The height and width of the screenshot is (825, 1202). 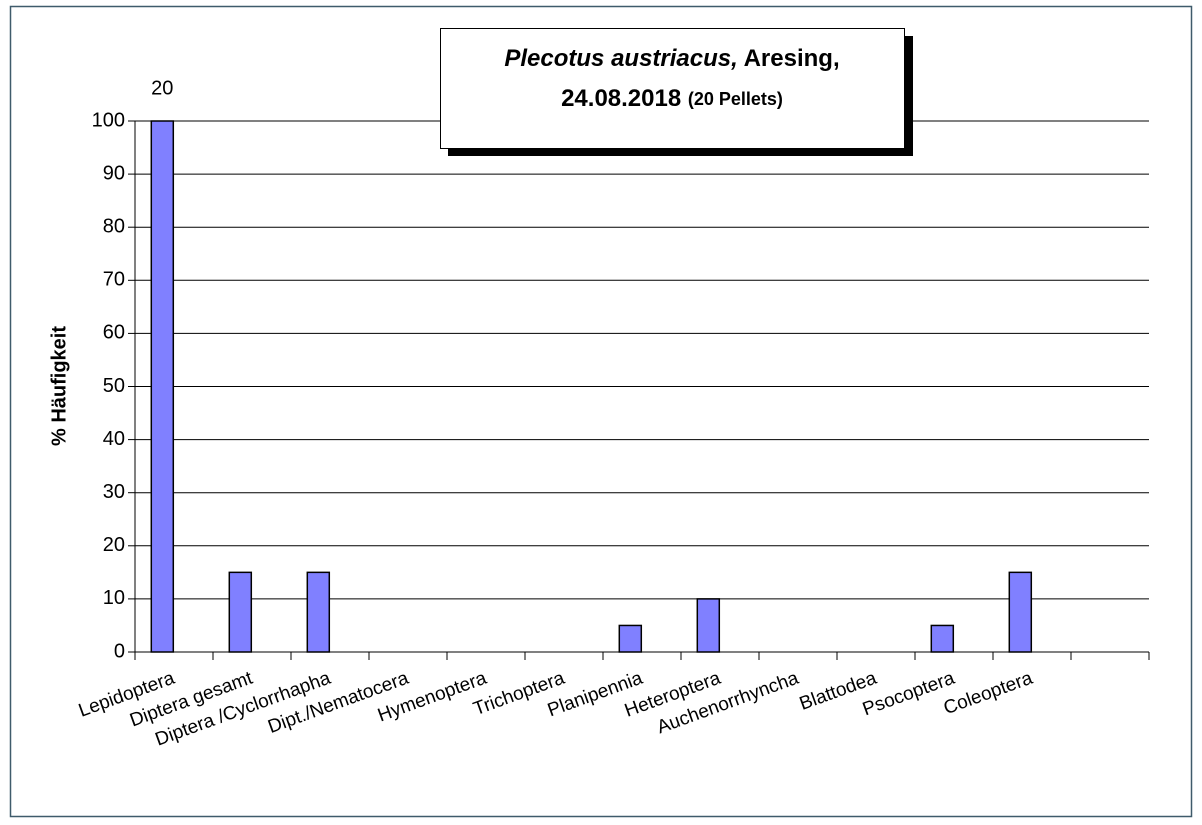 I want to click on chart-title: Plecotus austriacus, Aresing,, so click(x=671, y=58).